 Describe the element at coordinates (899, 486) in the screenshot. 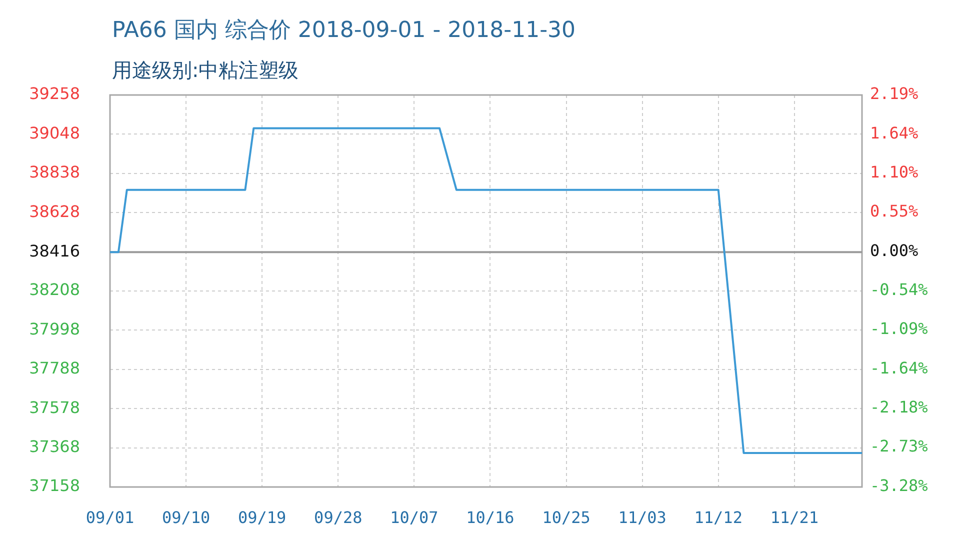

I see `y2-tick-label: -3.28%` at that location.